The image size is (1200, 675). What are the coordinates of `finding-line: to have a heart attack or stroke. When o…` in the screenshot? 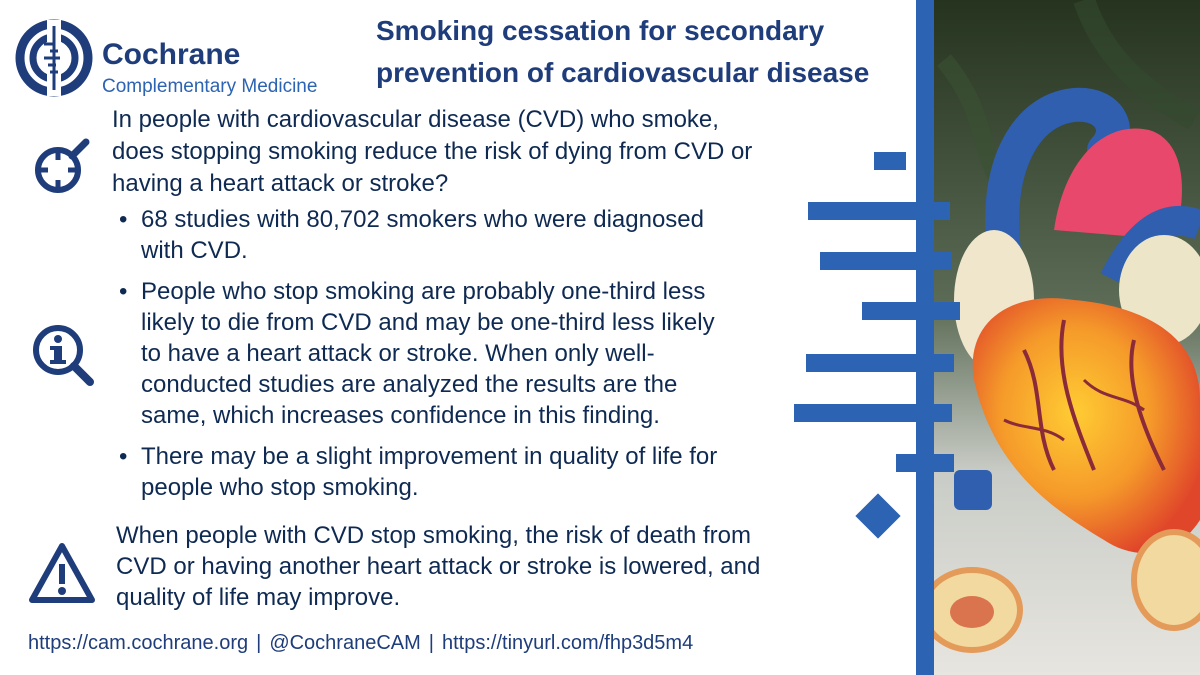 It's located at (398, 353).